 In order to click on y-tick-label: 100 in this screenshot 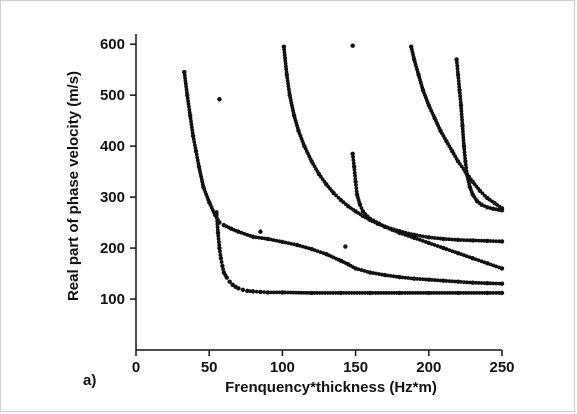, I will do `click(112, 299)`.